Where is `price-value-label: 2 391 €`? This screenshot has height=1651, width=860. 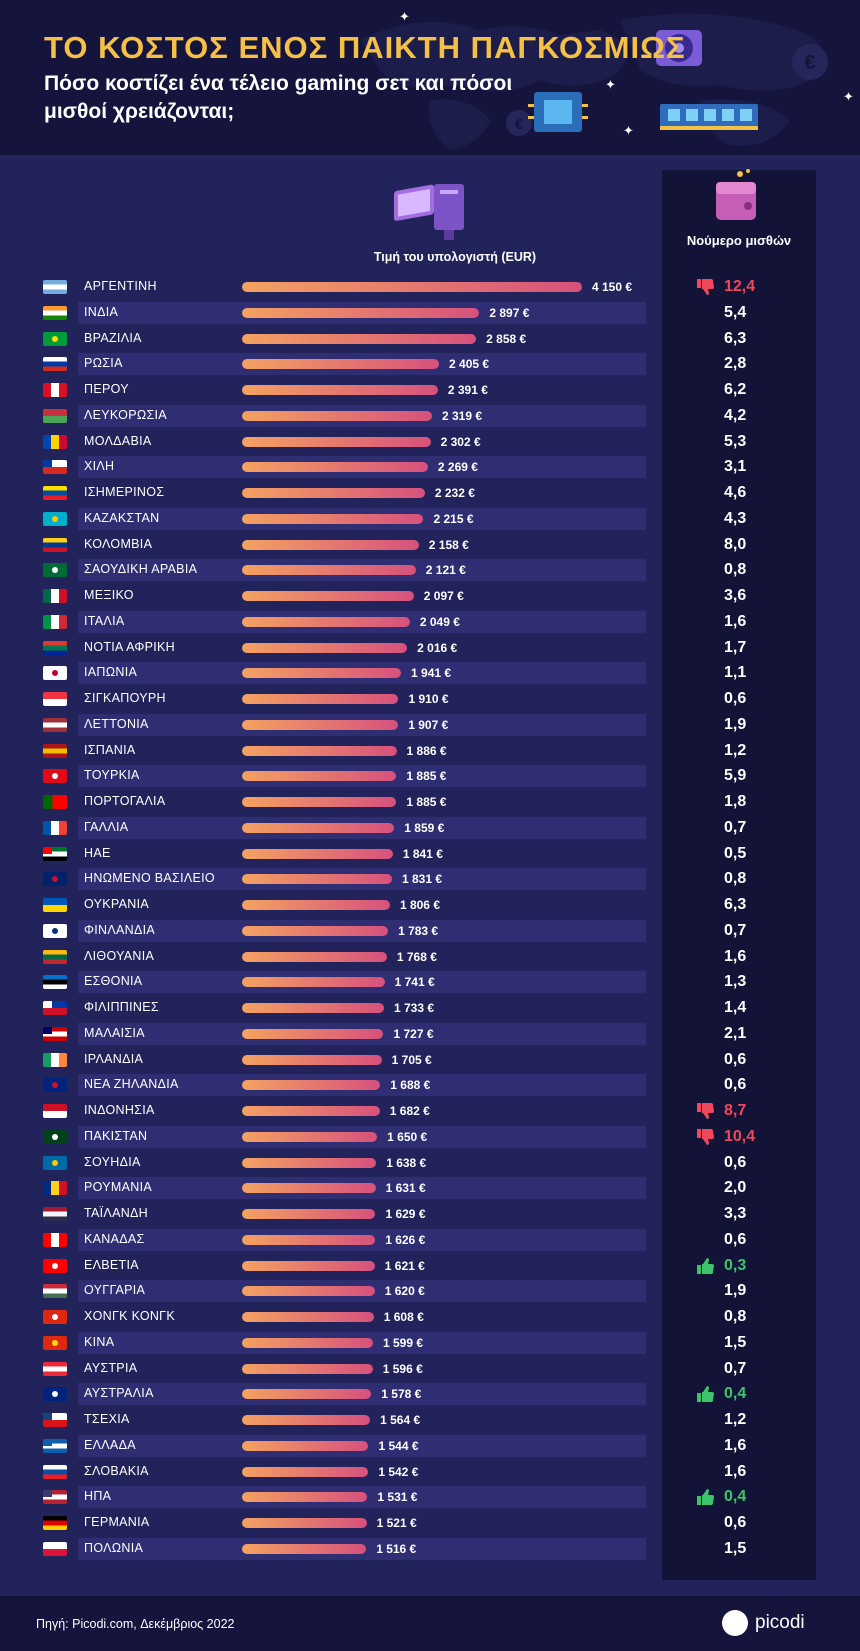 price-value-label: 2 391 € is located at coordinates (467, 390).